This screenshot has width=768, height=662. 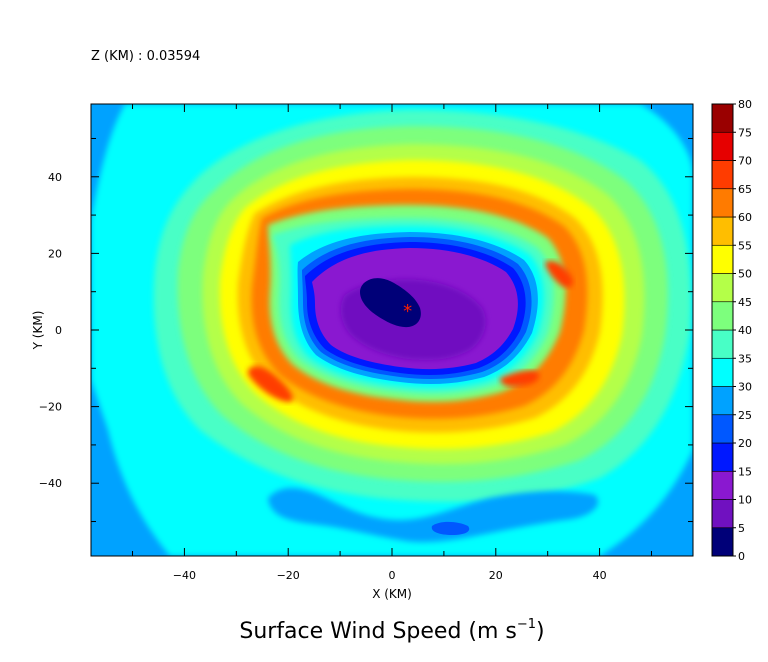 I want to click on colorbar-label: 25, so click(x=745, y=415).